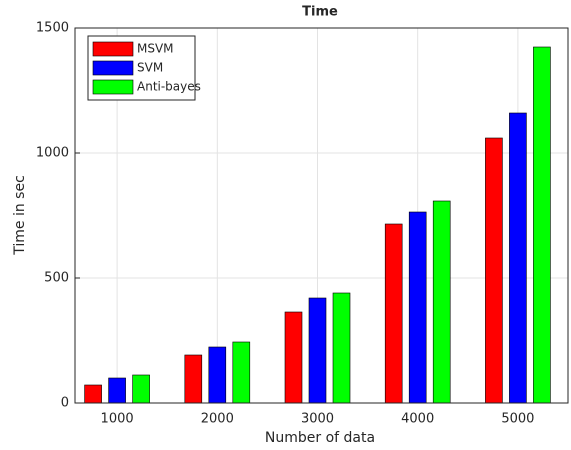  What do you see at coordinates (217, 419) in the screenshot?
I see `x-tick-label: 2000` at bounding box center [217, 419].